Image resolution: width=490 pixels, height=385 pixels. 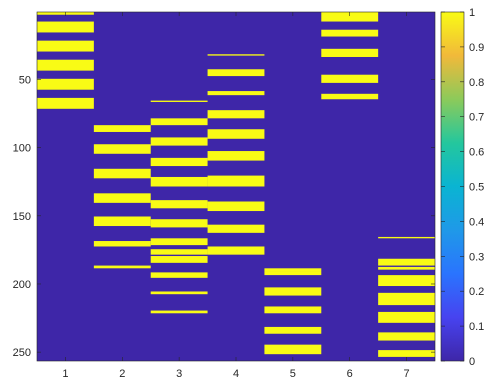 I want to click on x-tick-label: 1, so click(x=65, y=374).